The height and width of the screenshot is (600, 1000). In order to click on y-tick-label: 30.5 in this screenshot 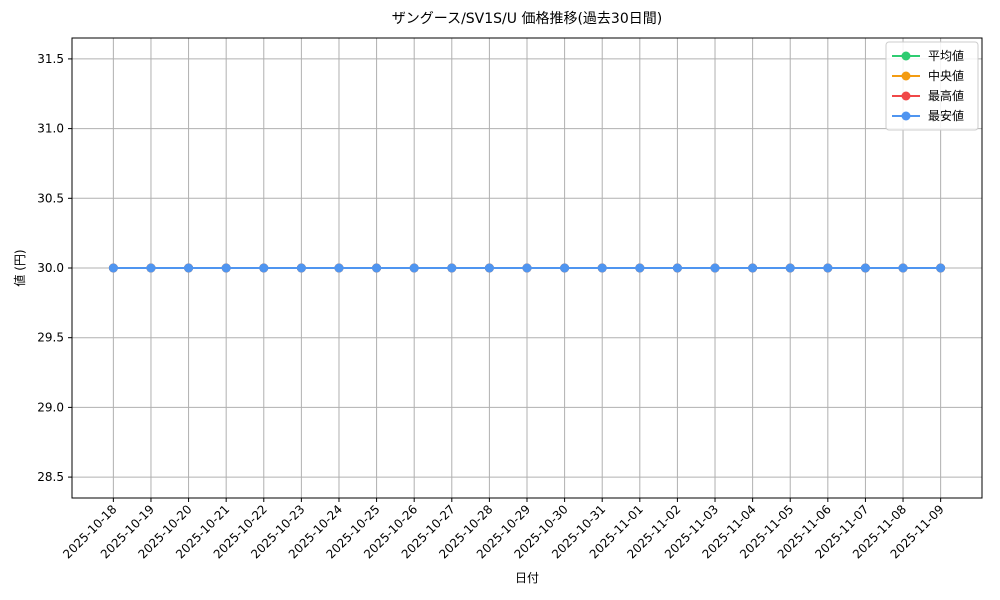, I will do `click(50, 198)`.